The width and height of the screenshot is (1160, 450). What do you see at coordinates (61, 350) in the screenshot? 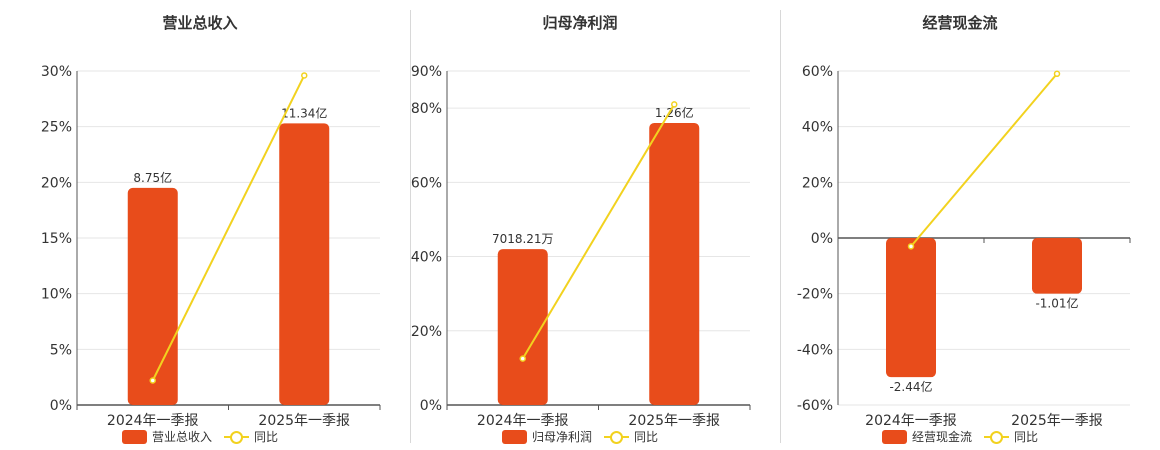
I see `y-tick-label: 5%` at bounding box center [61, 350].